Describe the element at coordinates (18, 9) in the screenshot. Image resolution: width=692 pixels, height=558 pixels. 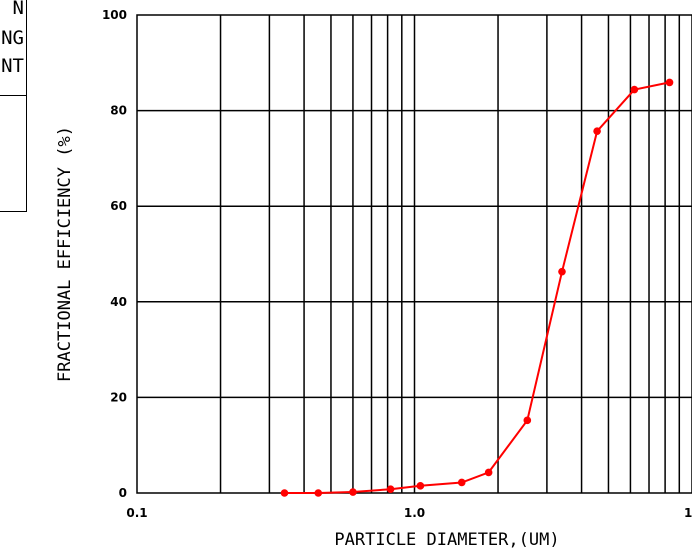
I see `legend-line-1: N` at that location.